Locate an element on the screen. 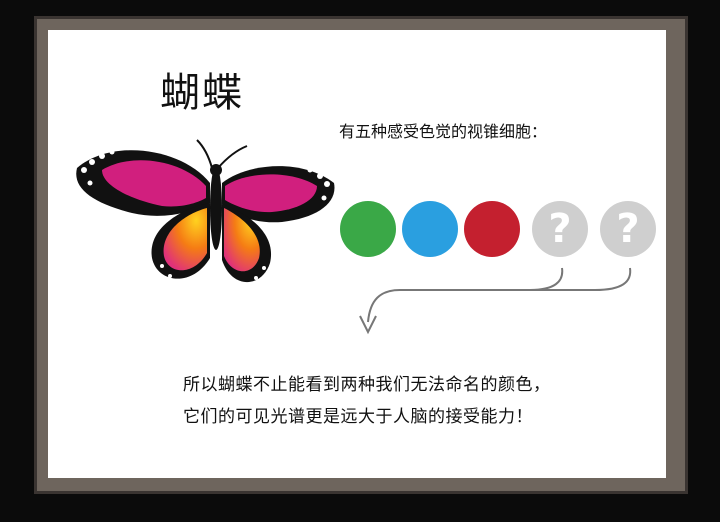 The width and height of the screenshot is (720, 522). caption-line-2: 它们的可见光谱更是远大于人脑的接受能力！ is located at coordinates (358, 414).